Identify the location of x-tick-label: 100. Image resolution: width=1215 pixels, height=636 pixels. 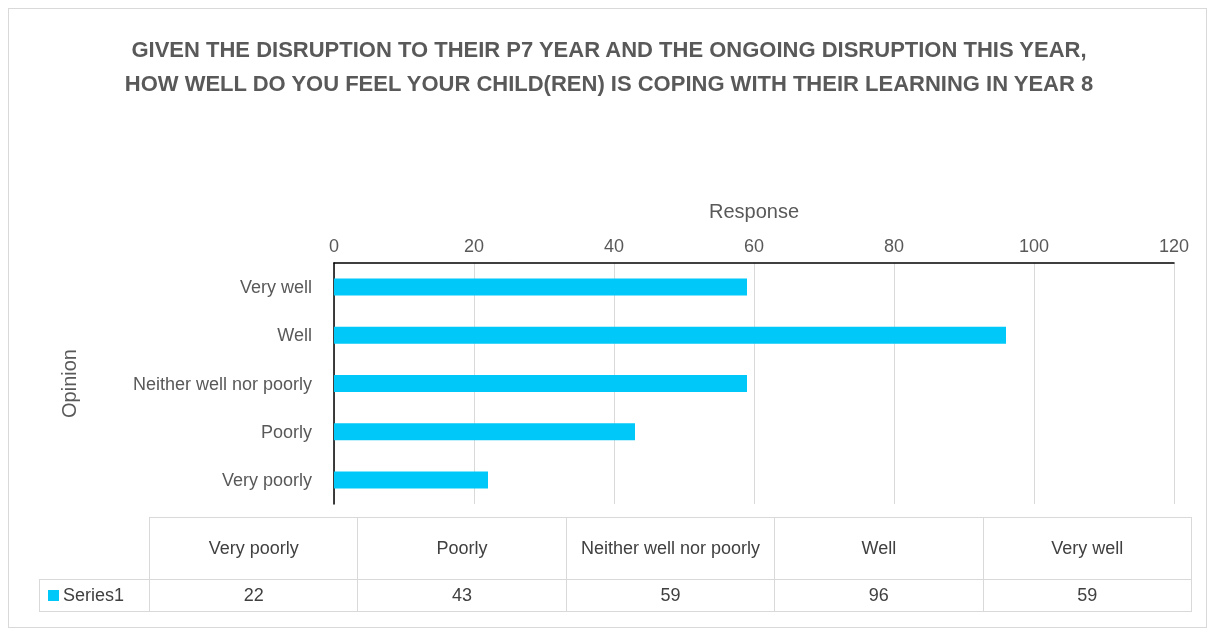
(1034, 246).